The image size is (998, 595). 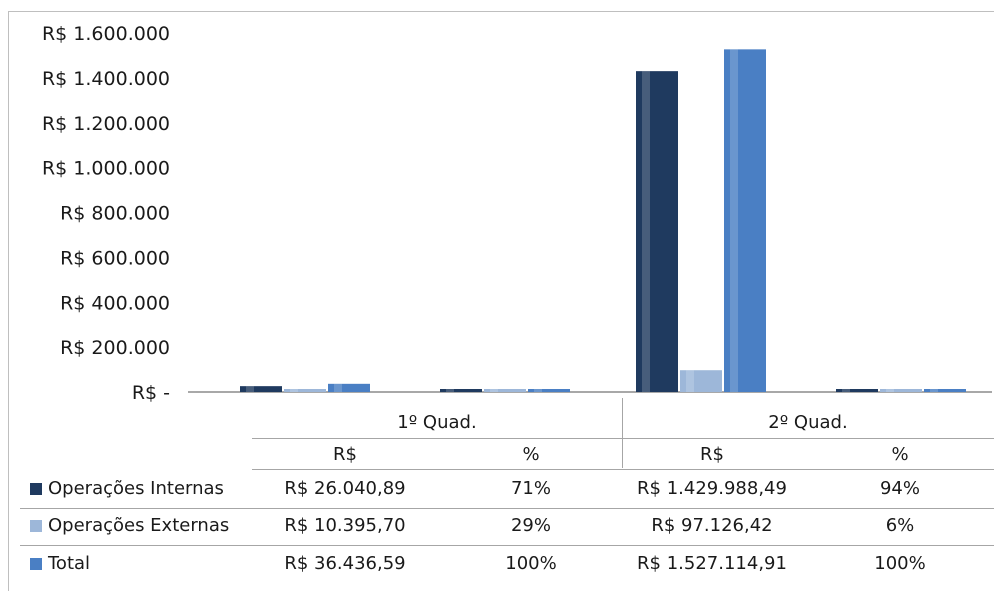 I want to click on table-cell: 6%, so click(x=900, y=525).